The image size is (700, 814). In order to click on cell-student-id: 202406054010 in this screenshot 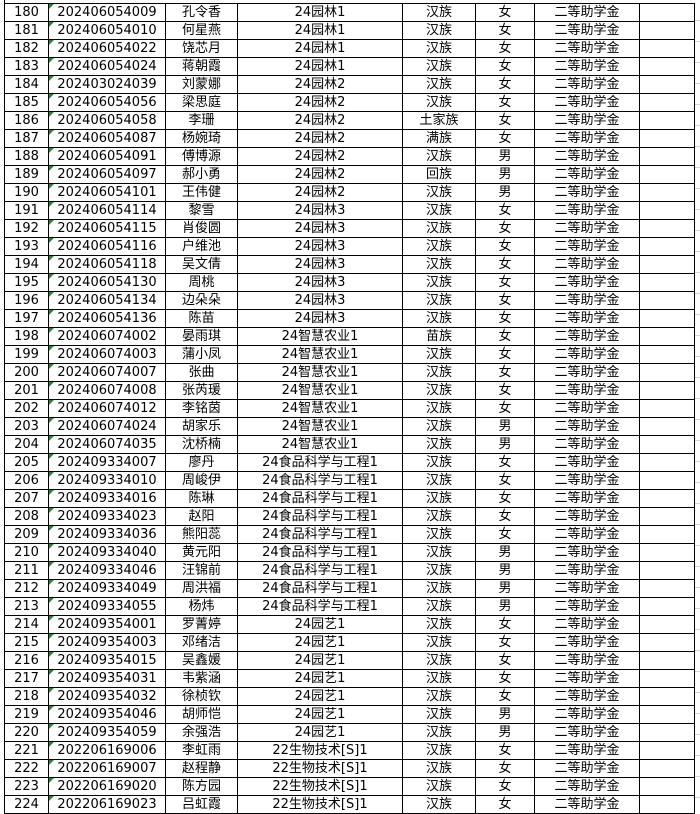, I will do `click(107, 30)`.